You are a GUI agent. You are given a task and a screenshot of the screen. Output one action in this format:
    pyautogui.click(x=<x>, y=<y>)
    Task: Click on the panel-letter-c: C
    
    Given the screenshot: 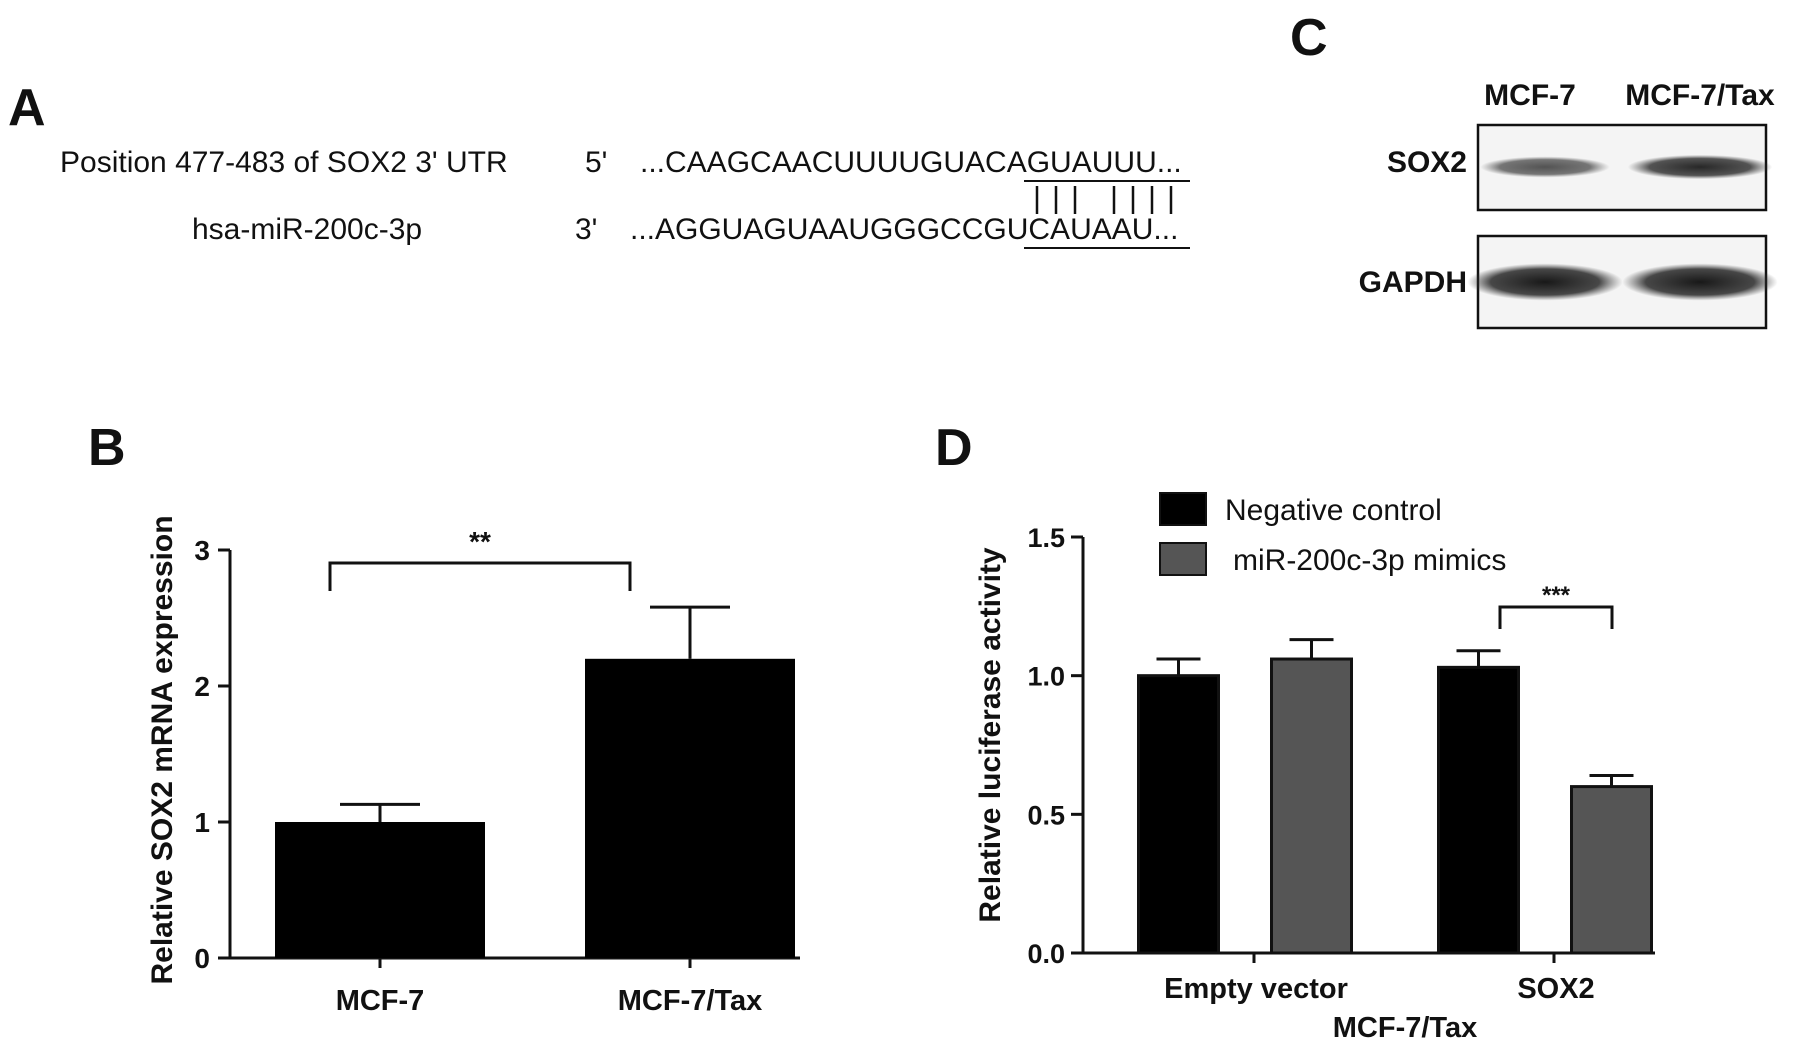 What is the action you would take?
    pyautogui.click(x=1309, y=38)
    